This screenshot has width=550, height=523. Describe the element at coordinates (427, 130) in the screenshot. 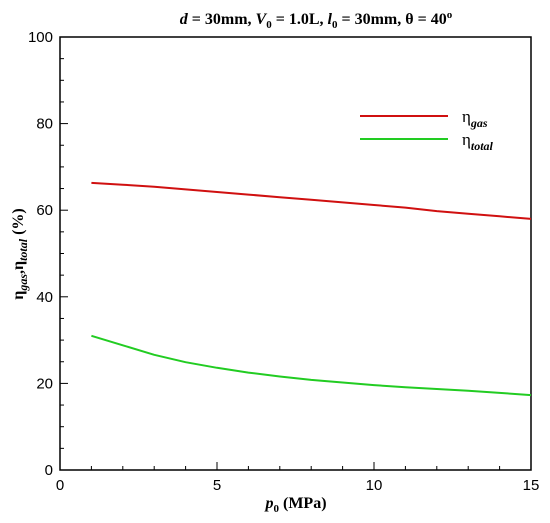

I see `legend: ηgas ηtotal` at that location.